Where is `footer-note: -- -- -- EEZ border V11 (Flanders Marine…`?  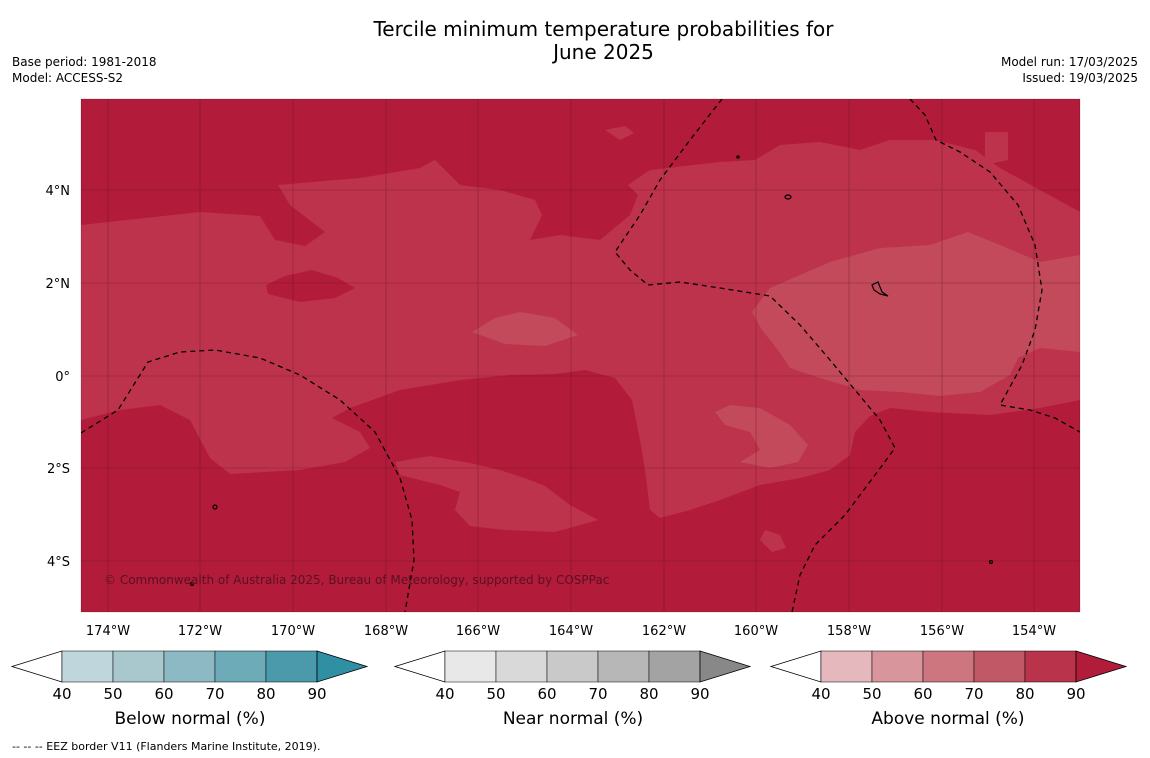
footer-note: -- -- -- EEZ border V11 (Flanders Marine… is located at coordinates (166, 746).